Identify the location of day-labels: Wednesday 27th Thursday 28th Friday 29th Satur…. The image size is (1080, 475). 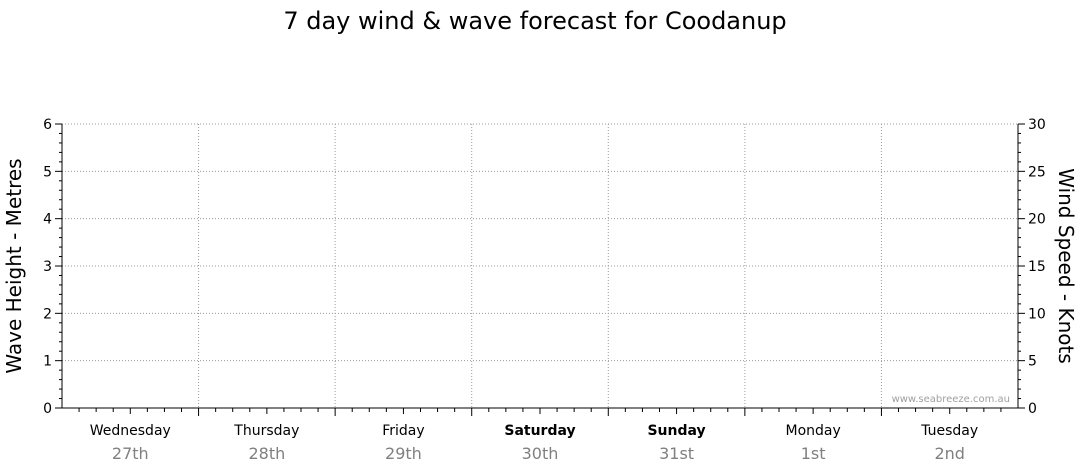
(534, 443).